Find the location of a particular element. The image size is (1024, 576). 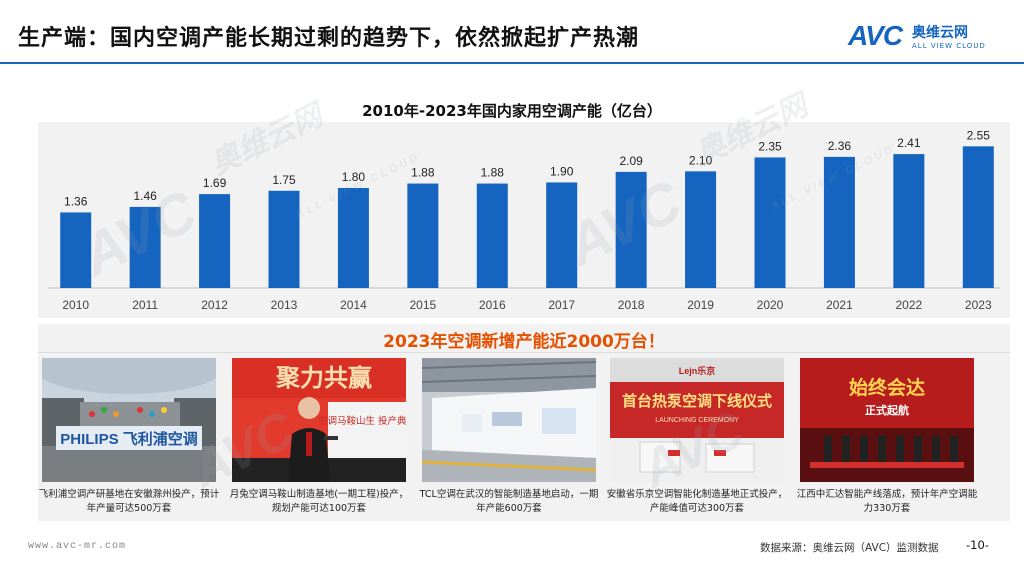

logo-en: ALL VIEW CLOUD is located at coordinates (949, 46).